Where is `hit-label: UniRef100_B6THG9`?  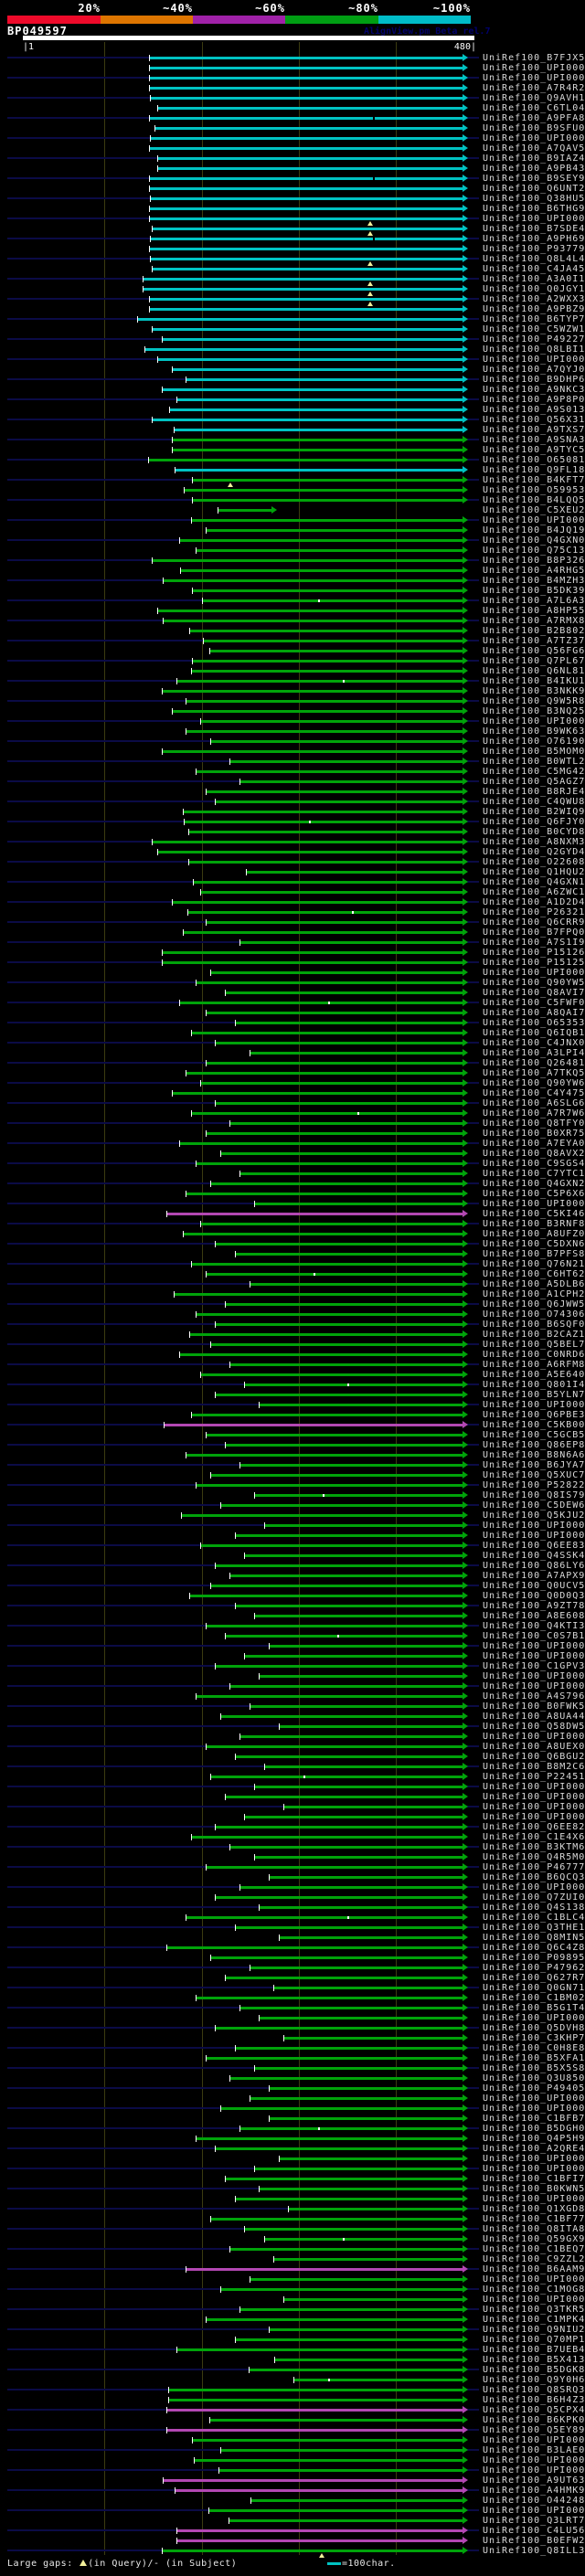 hit-label: UniRef100_B6THG9 is located at coordinates (534, 209).